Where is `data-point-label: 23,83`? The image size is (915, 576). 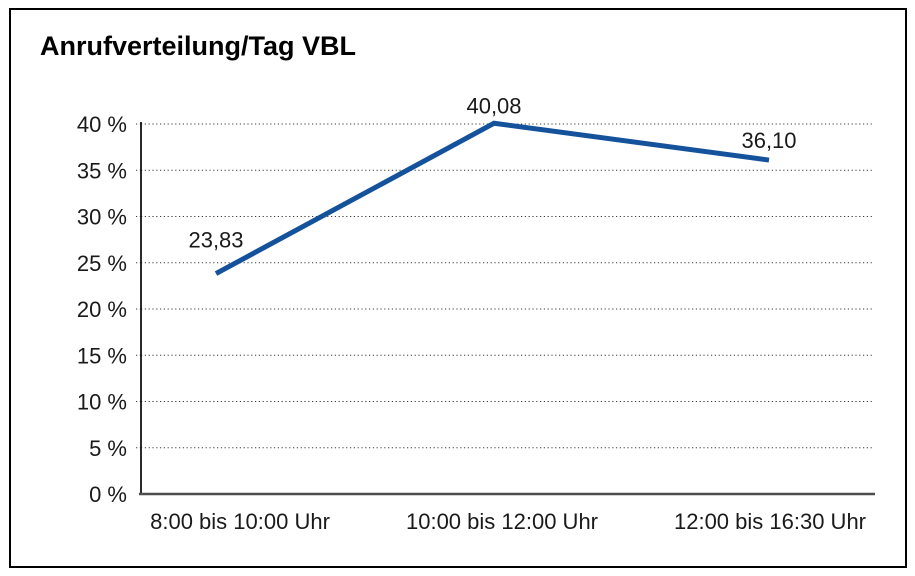 data-point-label: 23,83 is located at coordinates (215, 240).